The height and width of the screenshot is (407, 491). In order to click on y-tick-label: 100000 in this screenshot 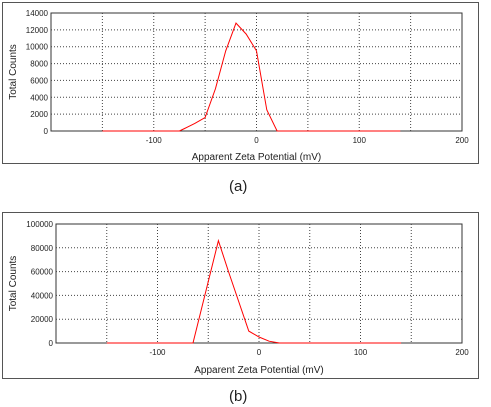, I will do `click(39, 224)`.